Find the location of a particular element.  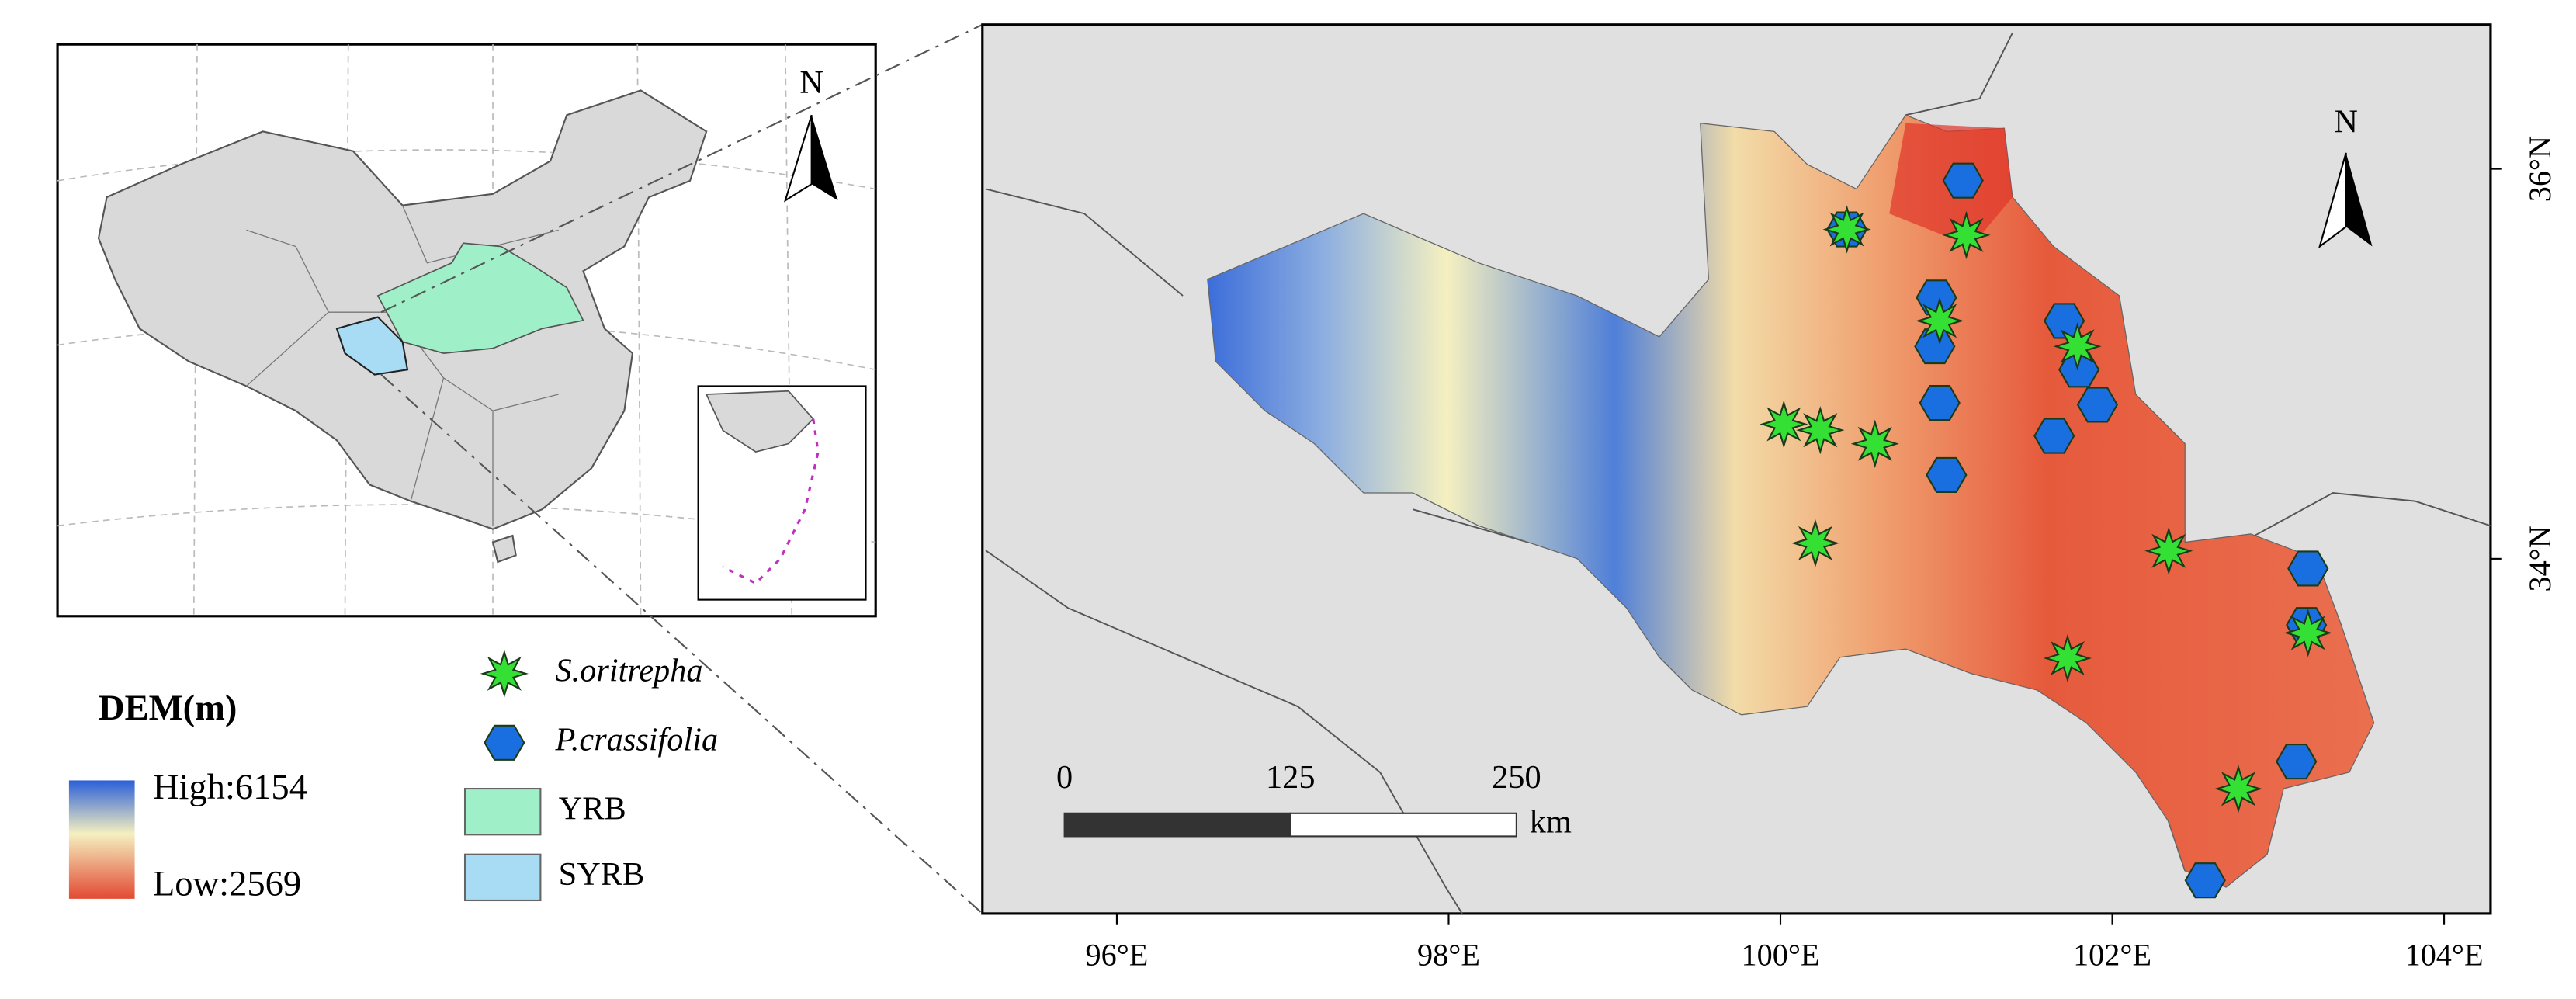

lat-tick-label: 36°N is located at coordinates (2539, 169).